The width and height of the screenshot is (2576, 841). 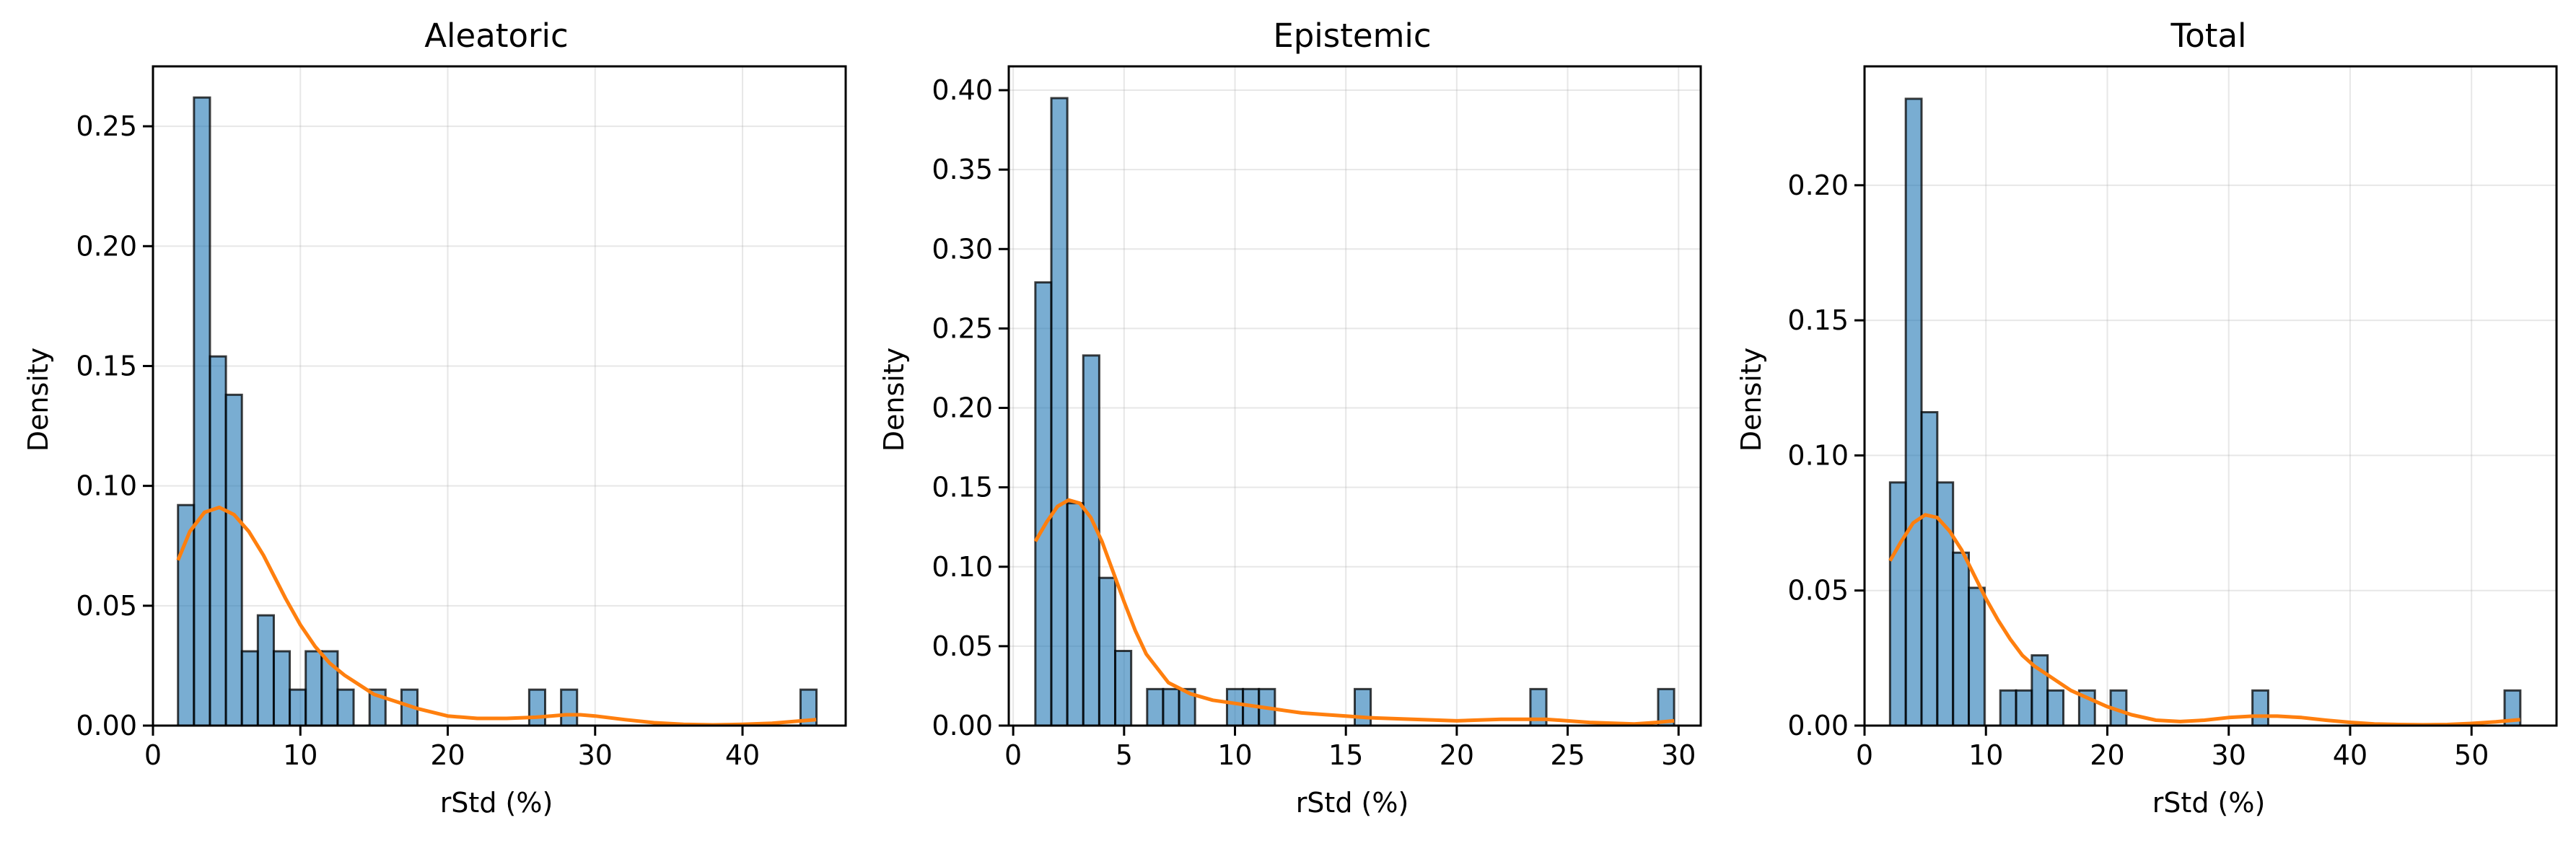 What do you see at coordinates (963, 169) in the screenshot?
I see `y-tick-label: 0.35` at bounding box center [963, 169].